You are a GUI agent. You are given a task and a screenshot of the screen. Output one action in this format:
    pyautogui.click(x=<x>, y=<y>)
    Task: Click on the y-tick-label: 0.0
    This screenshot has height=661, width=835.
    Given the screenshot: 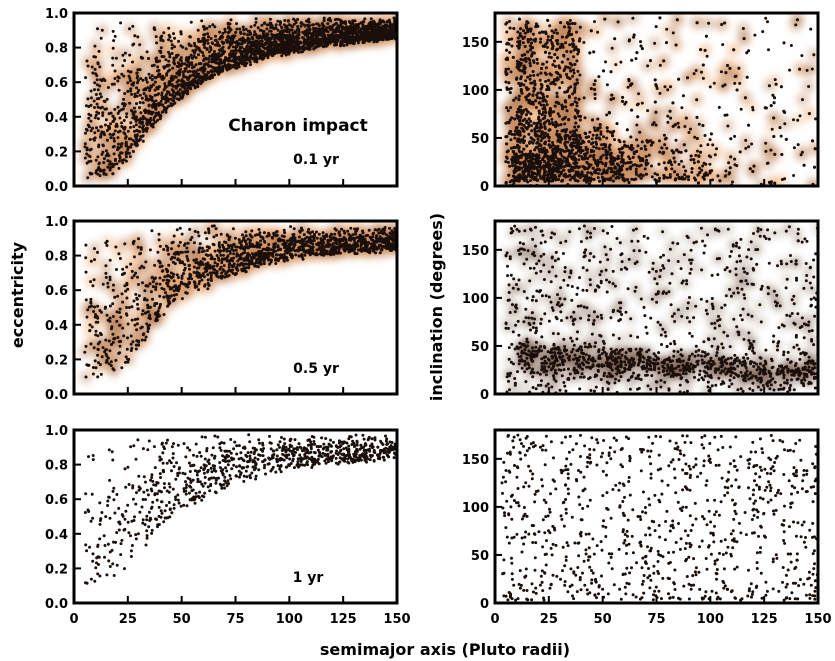 What is the action you would take?
    pyautogui.click(x=56, y=187)
    